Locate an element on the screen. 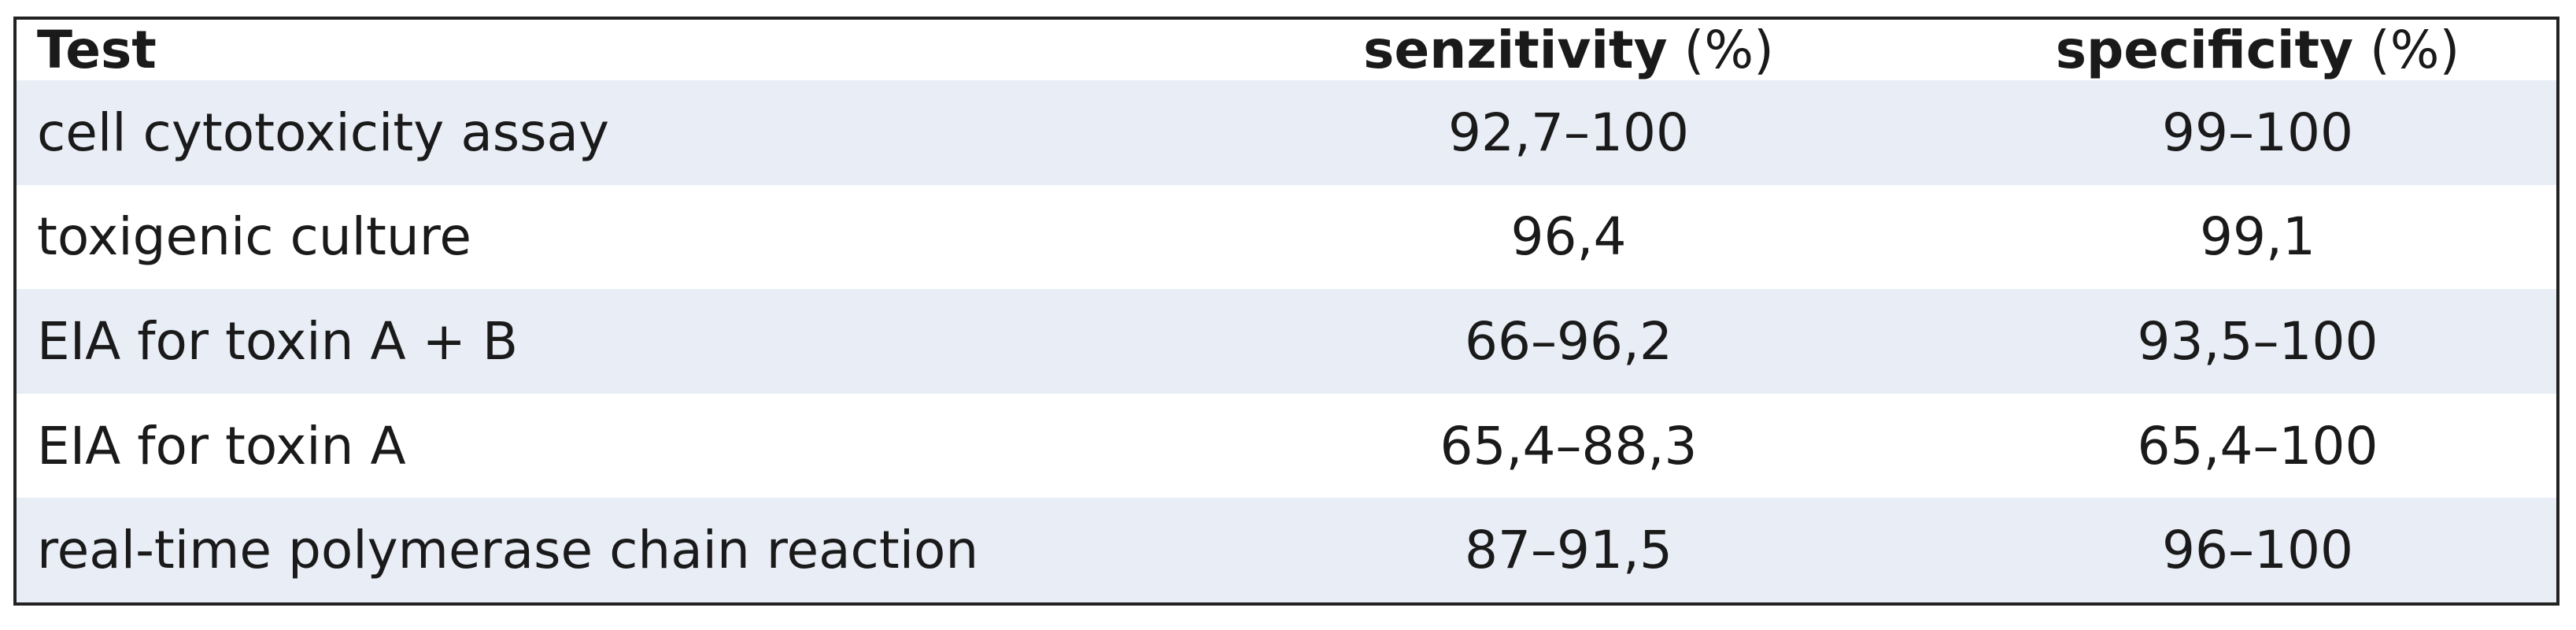  table-cell: real-time polymerase chain reaction is located at coordinates (508, 550).